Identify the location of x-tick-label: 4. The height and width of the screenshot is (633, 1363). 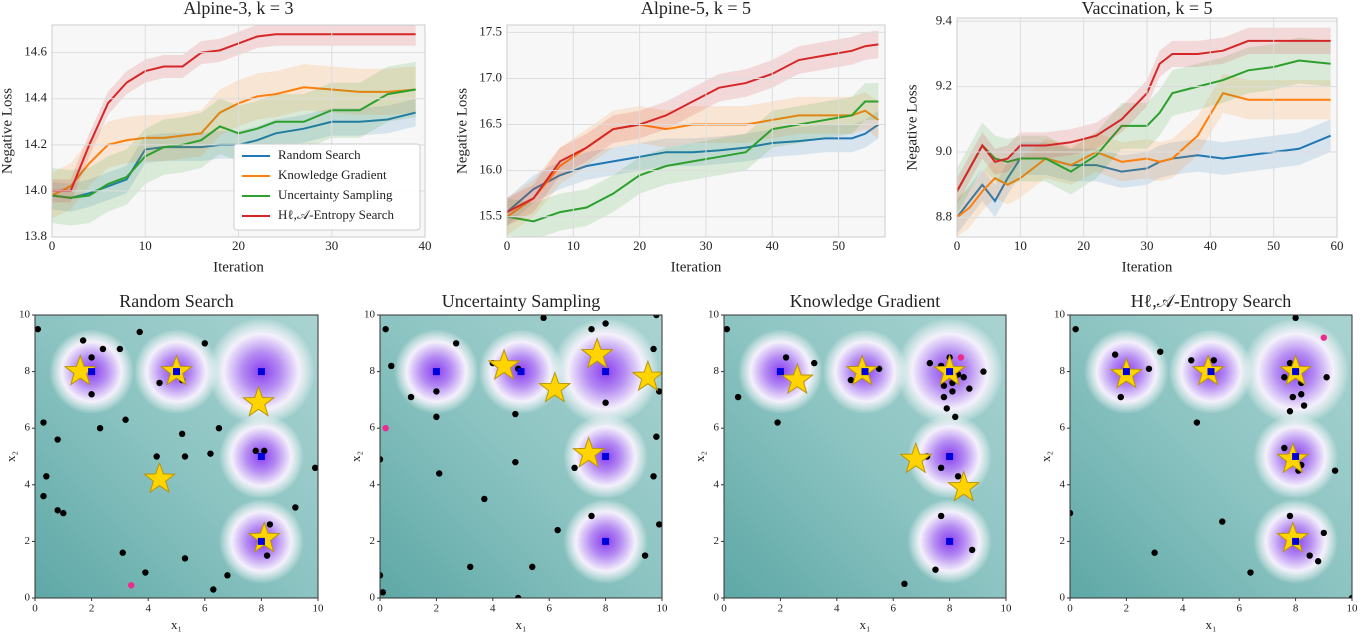
(148, 609).